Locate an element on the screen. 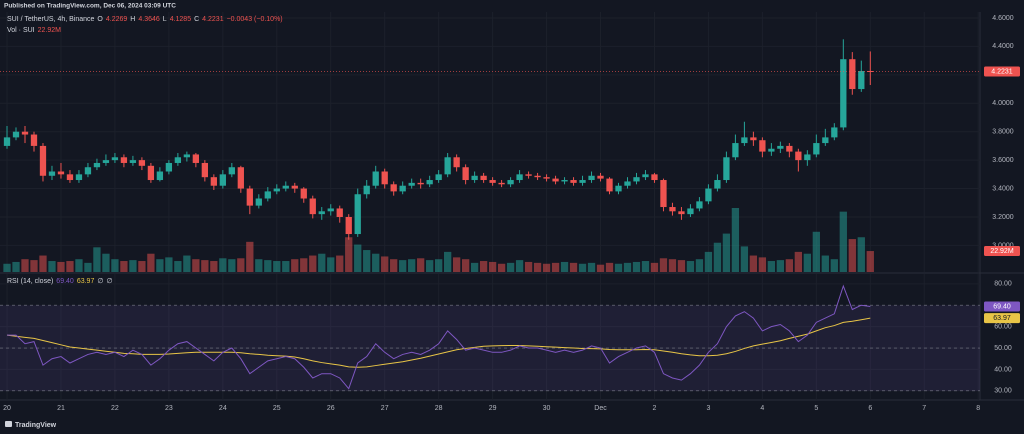  rsi-label: 69.40 is located at coordinates (1002, 306).